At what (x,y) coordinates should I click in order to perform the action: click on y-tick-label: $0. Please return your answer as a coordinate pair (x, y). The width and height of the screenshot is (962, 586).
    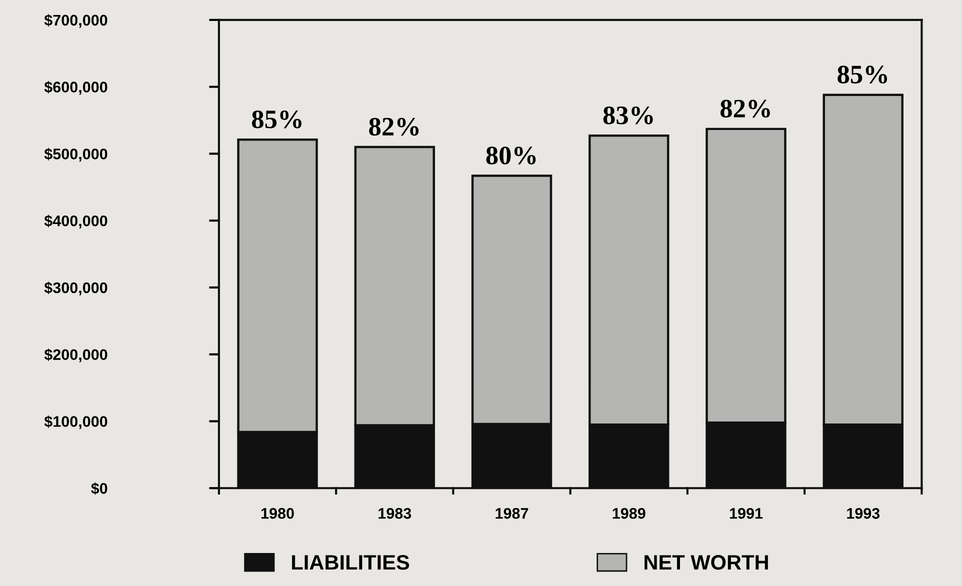
    Looking at the image, I should click on (99, 488).